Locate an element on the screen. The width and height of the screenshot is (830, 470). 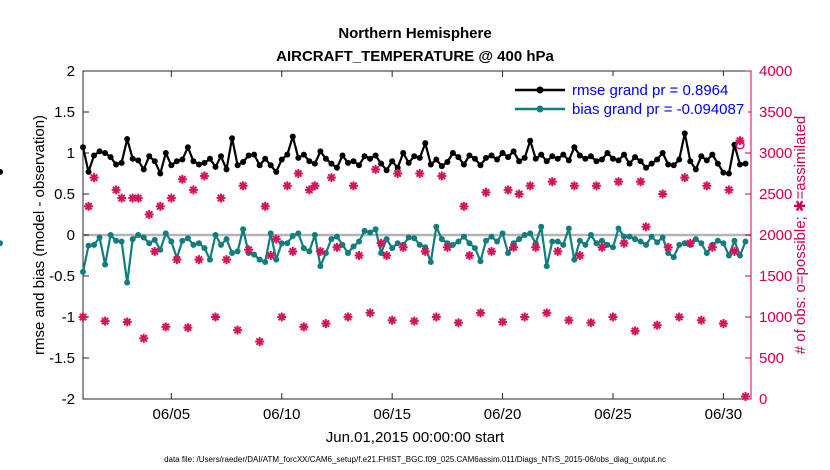
x-tick-label: 06/20 is located at coordinates (503, 414).